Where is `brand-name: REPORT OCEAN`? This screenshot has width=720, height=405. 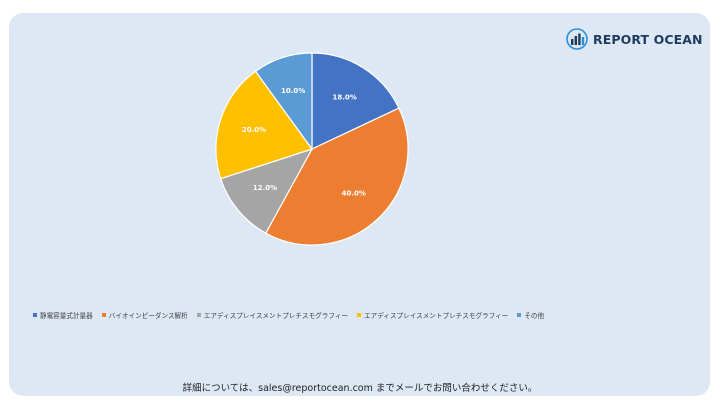
brand-name: REPORT OCEAN is located at coordinates (648, 39).